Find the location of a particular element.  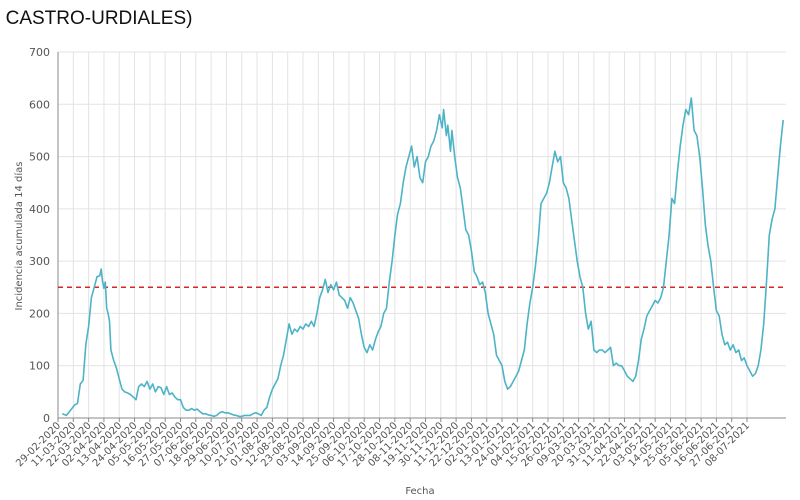

y-tick-label: 400 is located at coordinates (39, 209).